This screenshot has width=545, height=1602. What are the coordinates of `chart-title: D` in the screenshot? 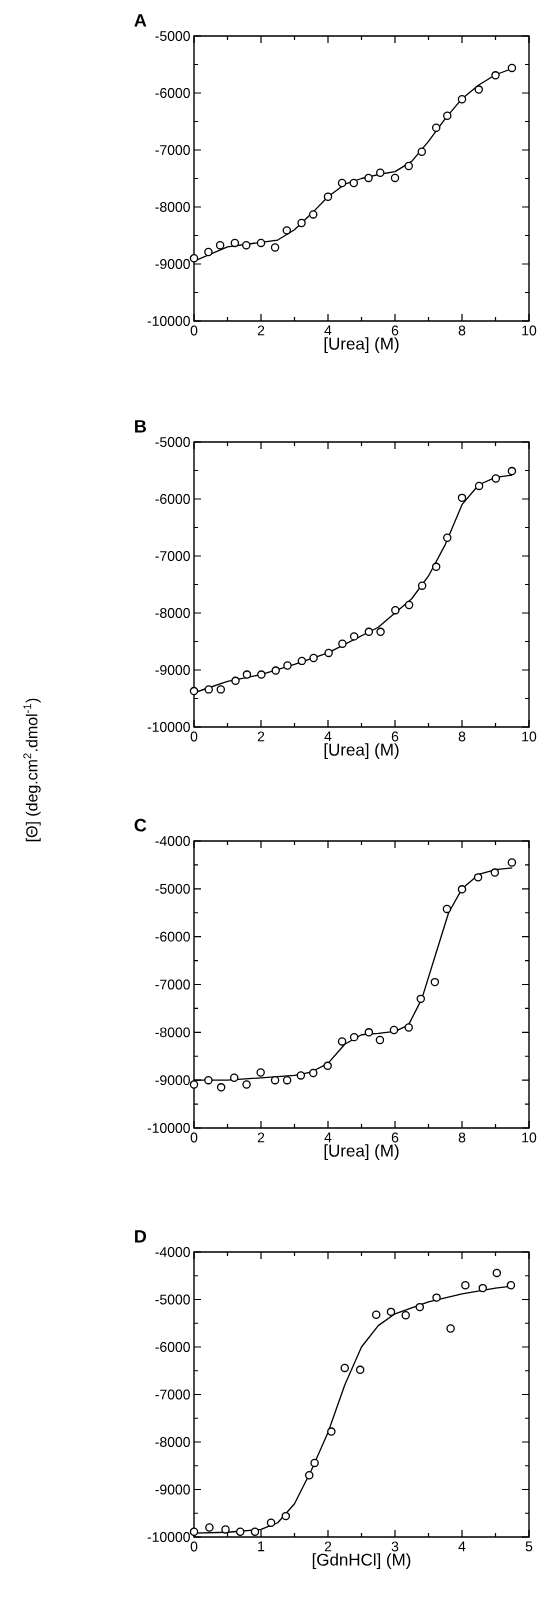 It's located at (141, 1236).